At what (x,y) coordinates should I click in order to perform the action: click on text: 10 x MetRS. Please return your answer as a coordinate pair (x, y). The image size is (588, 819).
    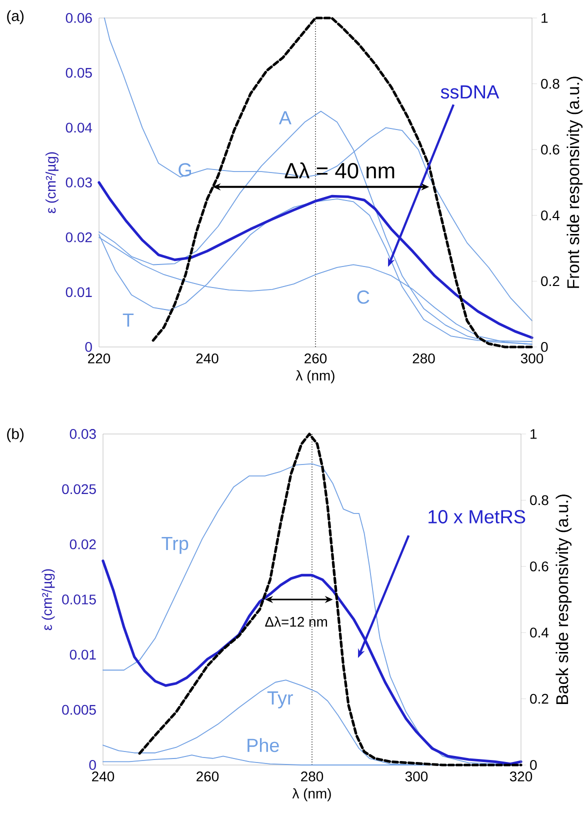
    Looking at the image, I should click on (477, 517).